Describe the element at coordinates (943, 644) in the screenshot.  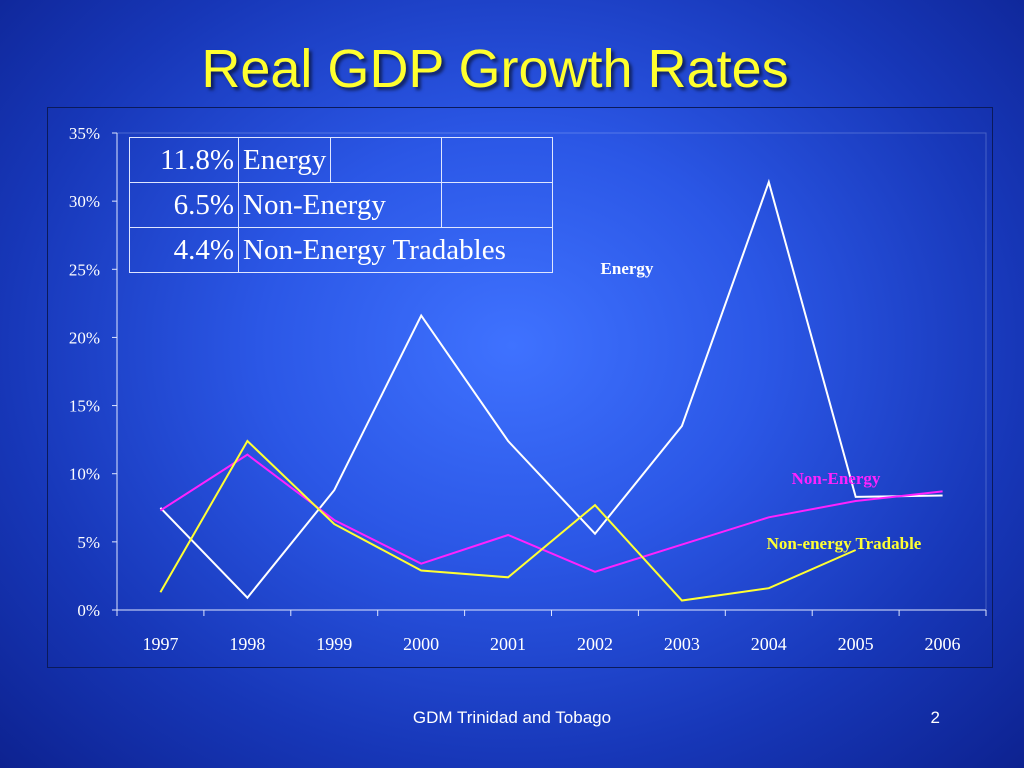
I see `x-tick-label: 2006` at that location.